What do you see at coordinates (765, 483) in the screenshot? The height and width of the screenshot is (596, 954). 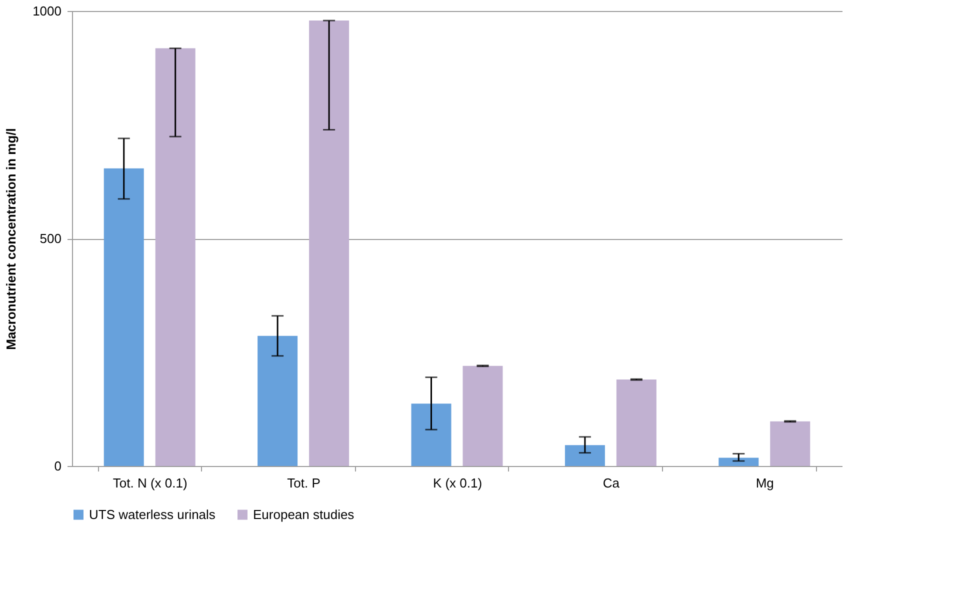 I see `x-tick-label: Mg` at bounding box center [765, 483].